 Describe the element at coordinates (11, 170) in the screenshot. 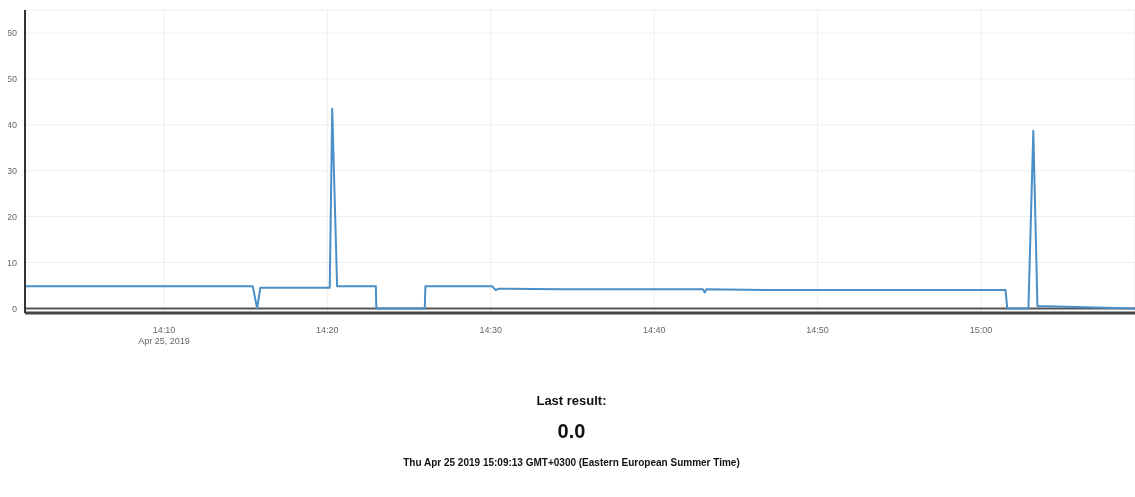

I see `y-tick-label: 30` at that location.